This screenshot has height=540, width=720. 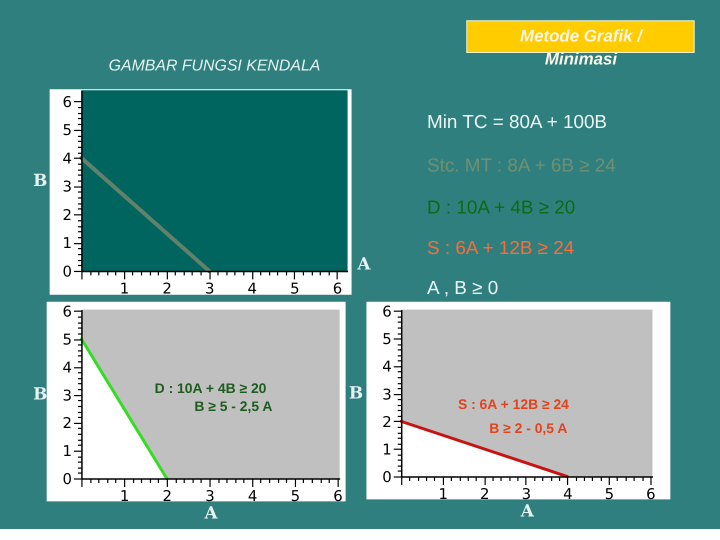 What do you see at coordinates (462, 287) in the screenshot?
I see `text: A , B ≥ 0` at bounding box center [462, 287].